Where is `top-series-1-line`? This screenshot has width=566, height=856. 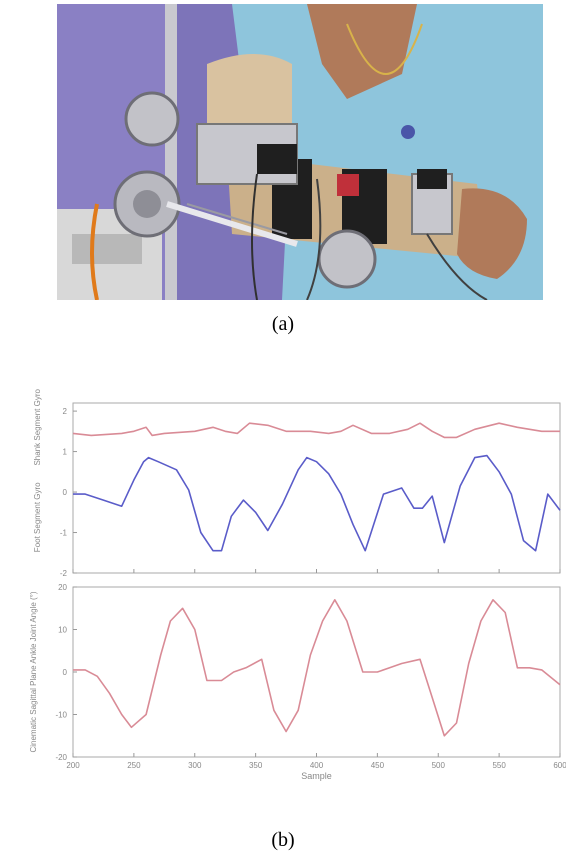
top-series-1-line is located at coordinates (317, 503).